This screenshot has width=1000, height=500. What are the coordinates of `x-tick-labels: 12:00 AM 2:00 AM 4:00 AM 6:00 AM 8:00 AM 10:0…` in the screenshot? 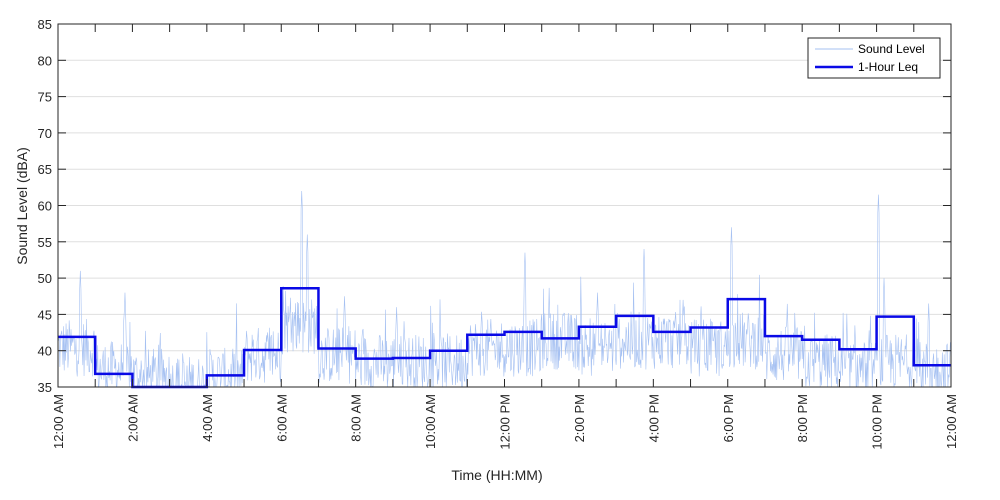 It's located at (505, 422).